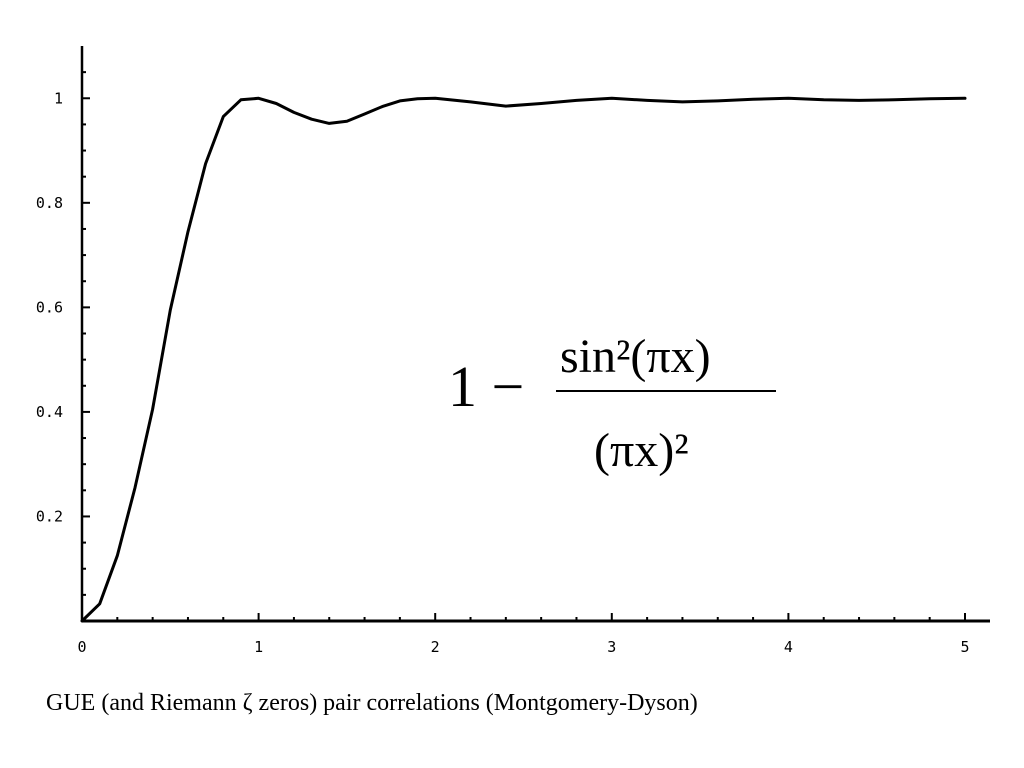 The width and height of the screenshot is (1024, 768). Describe the element at coordinates (611, 647) in the screenshot. I see `x-tick-label: 3` at that location.